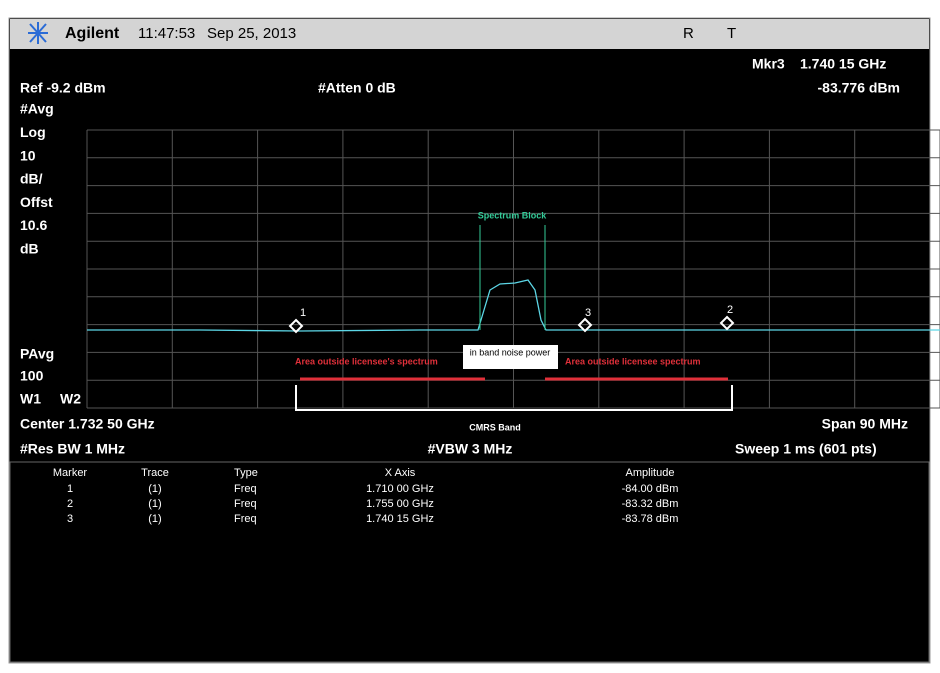 This screenshot has height=673, width=940. What do you see at coordinates (63, 88) in the screenshot?
I see `ref-level: Ref -9.2 dBm` at bounding box center [63, 88].